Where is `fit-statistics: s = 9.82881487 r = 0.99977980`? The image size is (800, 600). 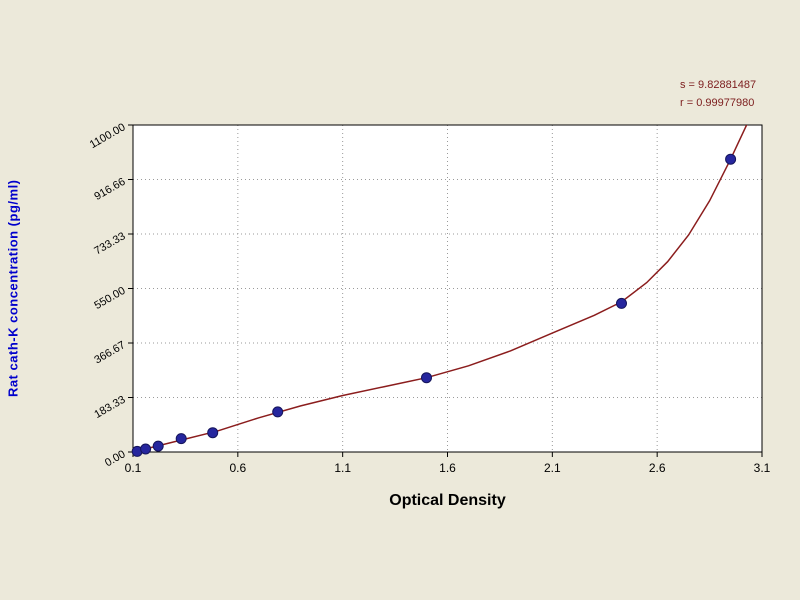
fit-statistics: s = 9.82881487 r = 0.99977980 is located at coordinates (718, 94).